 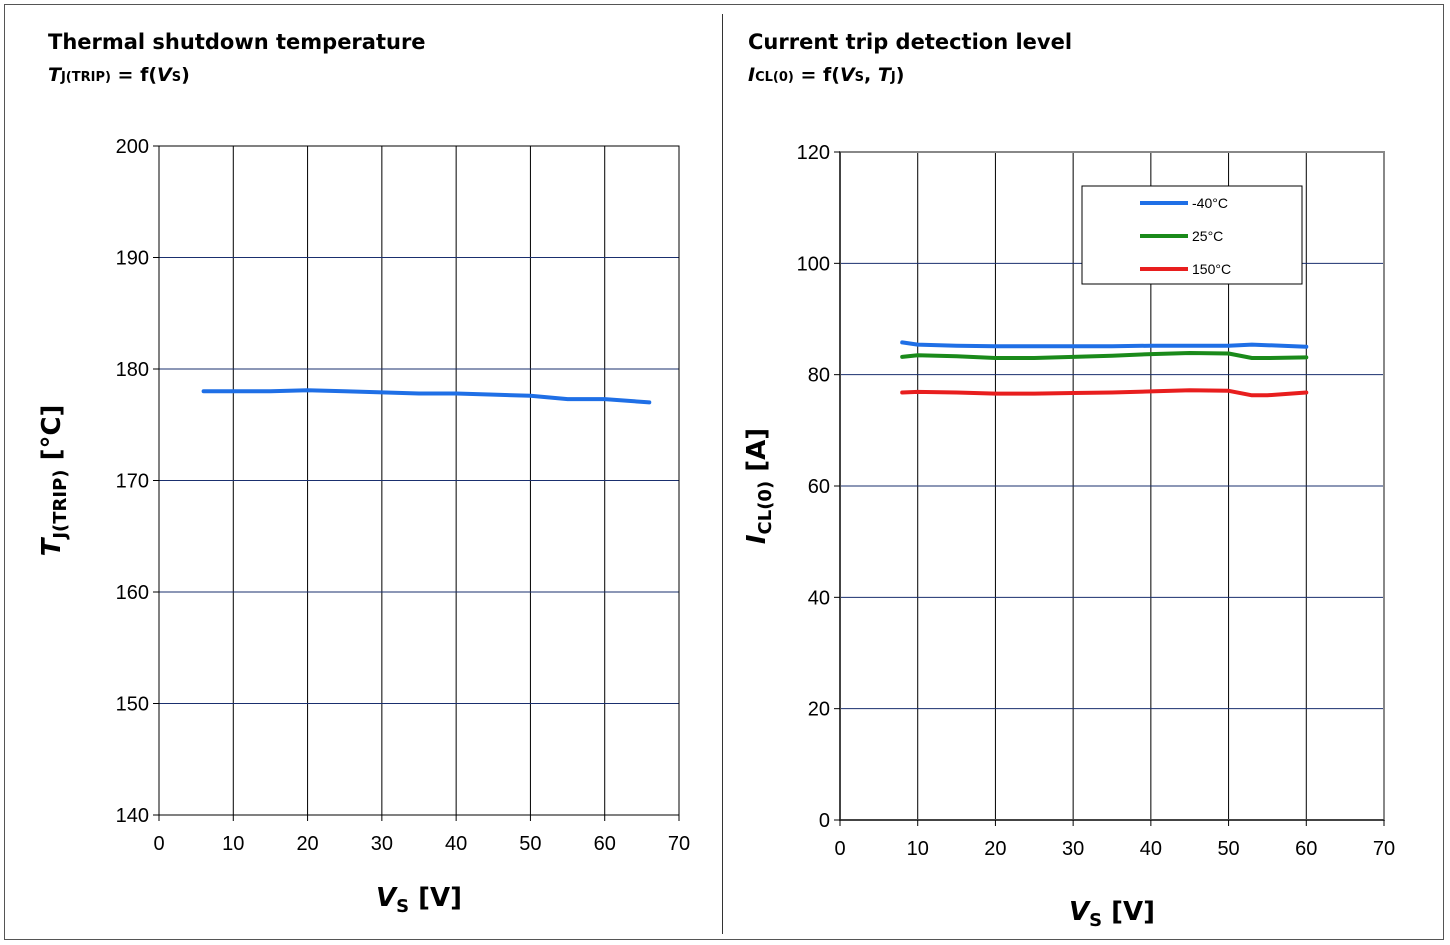 I want to click on y-axis-label: TJ(TRIP) [°C], so click(x=54, y=481).